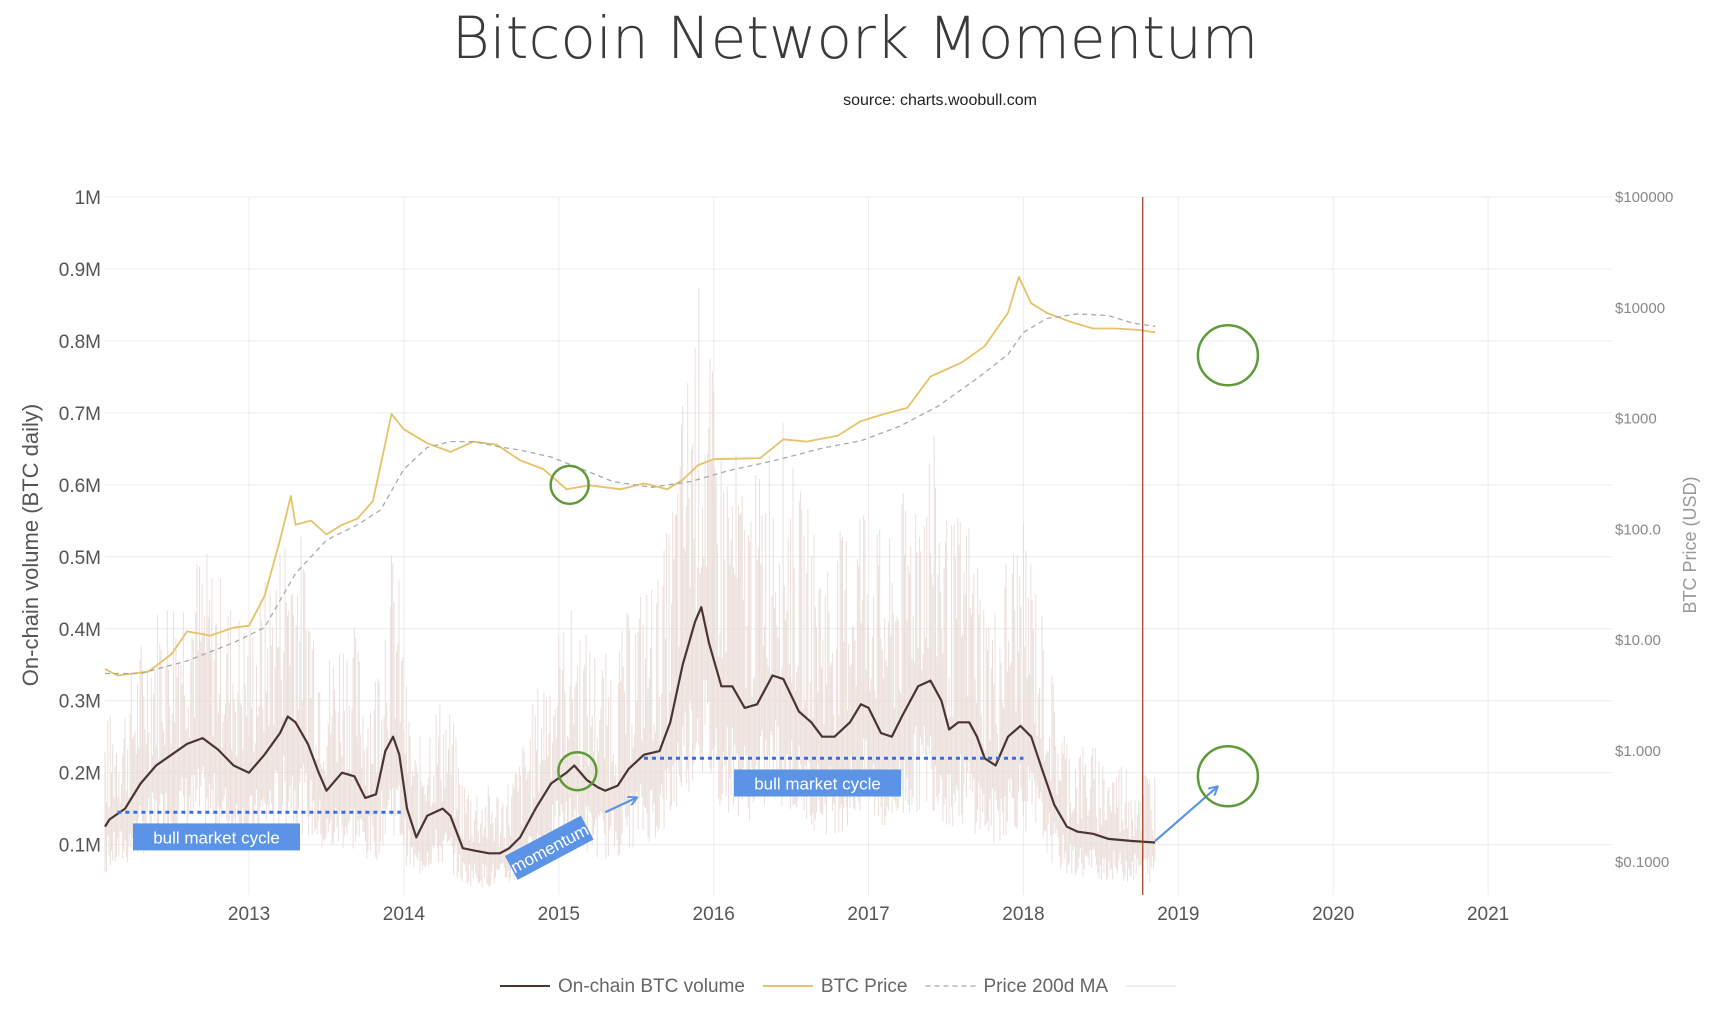 The image size is (1710, 1018). I want to click on y2-tick-label: $10.00, so click(1638, 640).